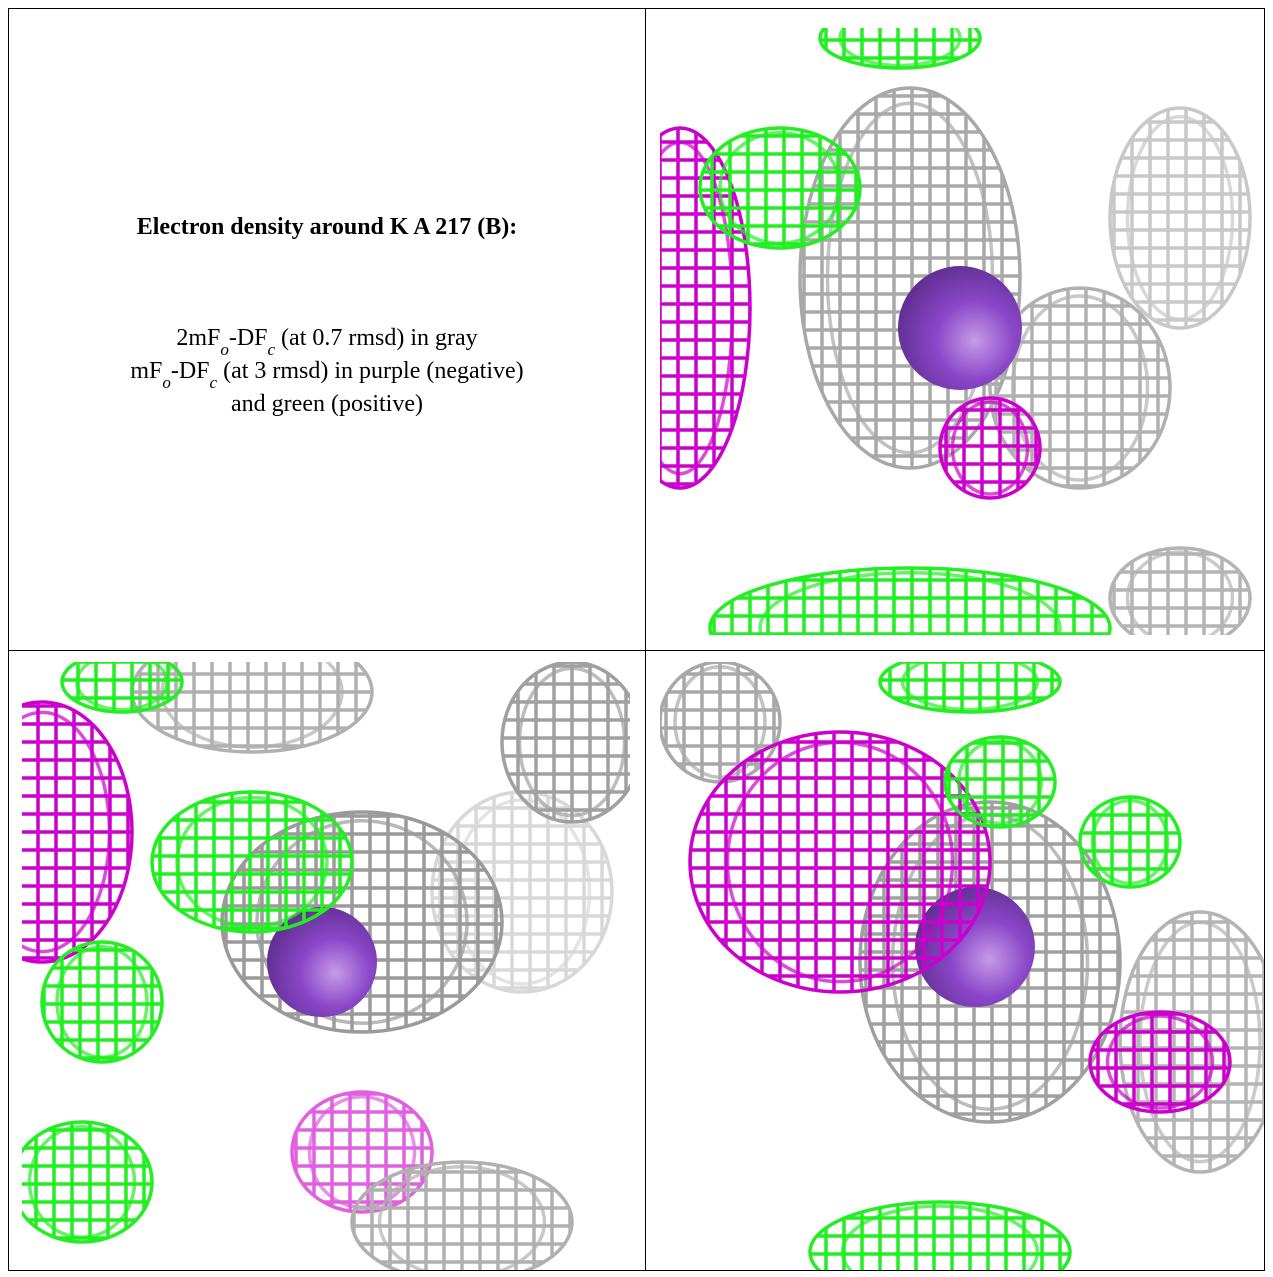  What do you see at coordinates (326, 342) in the screenshot?
I see `caption-line: 2mFo-DFc (at 0.7 rmsd) in gray` at bounding box center [326, 342].